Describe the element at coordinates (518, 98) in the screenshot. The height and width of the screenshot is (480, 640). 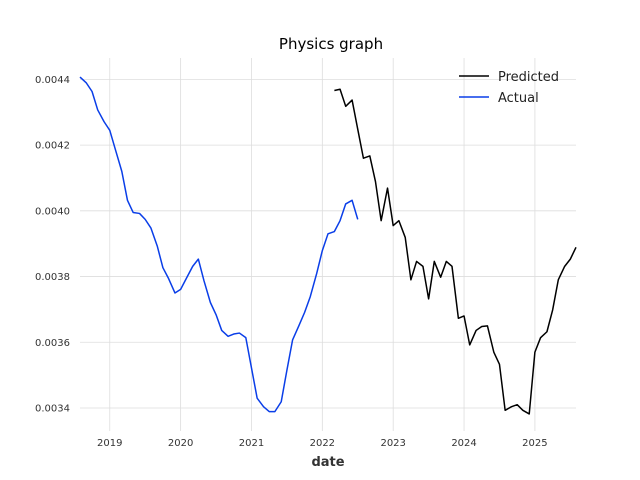
I see `legend-label-actual: Actual` at that location.